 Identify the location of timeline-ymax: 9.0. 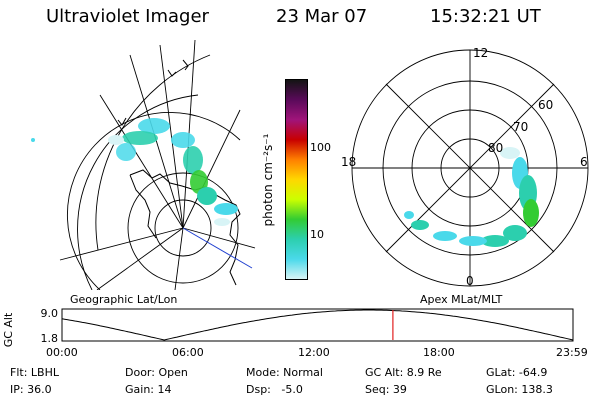
(50, 313).